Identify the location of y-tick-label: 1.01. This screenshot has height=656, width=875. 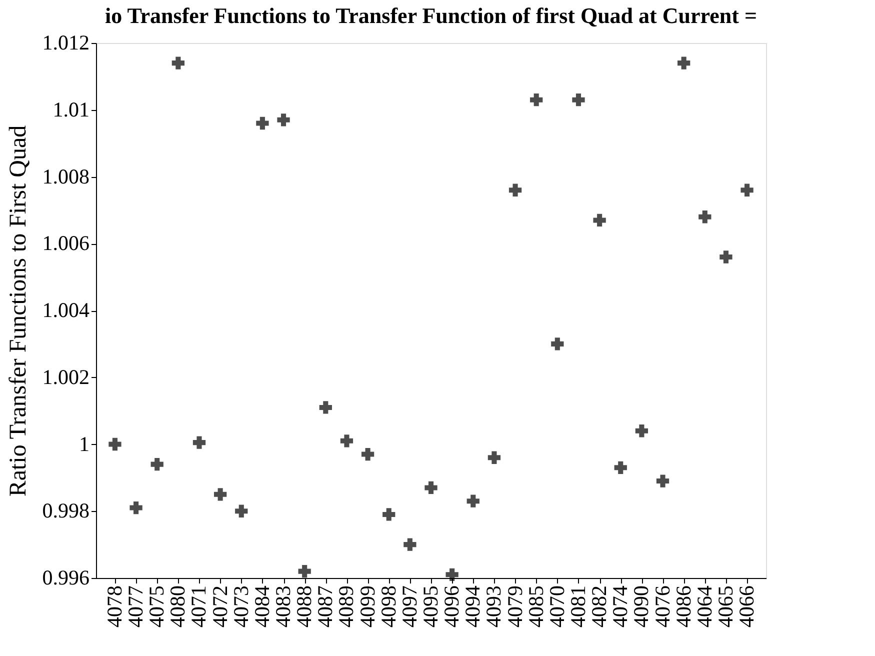
(71, 109).